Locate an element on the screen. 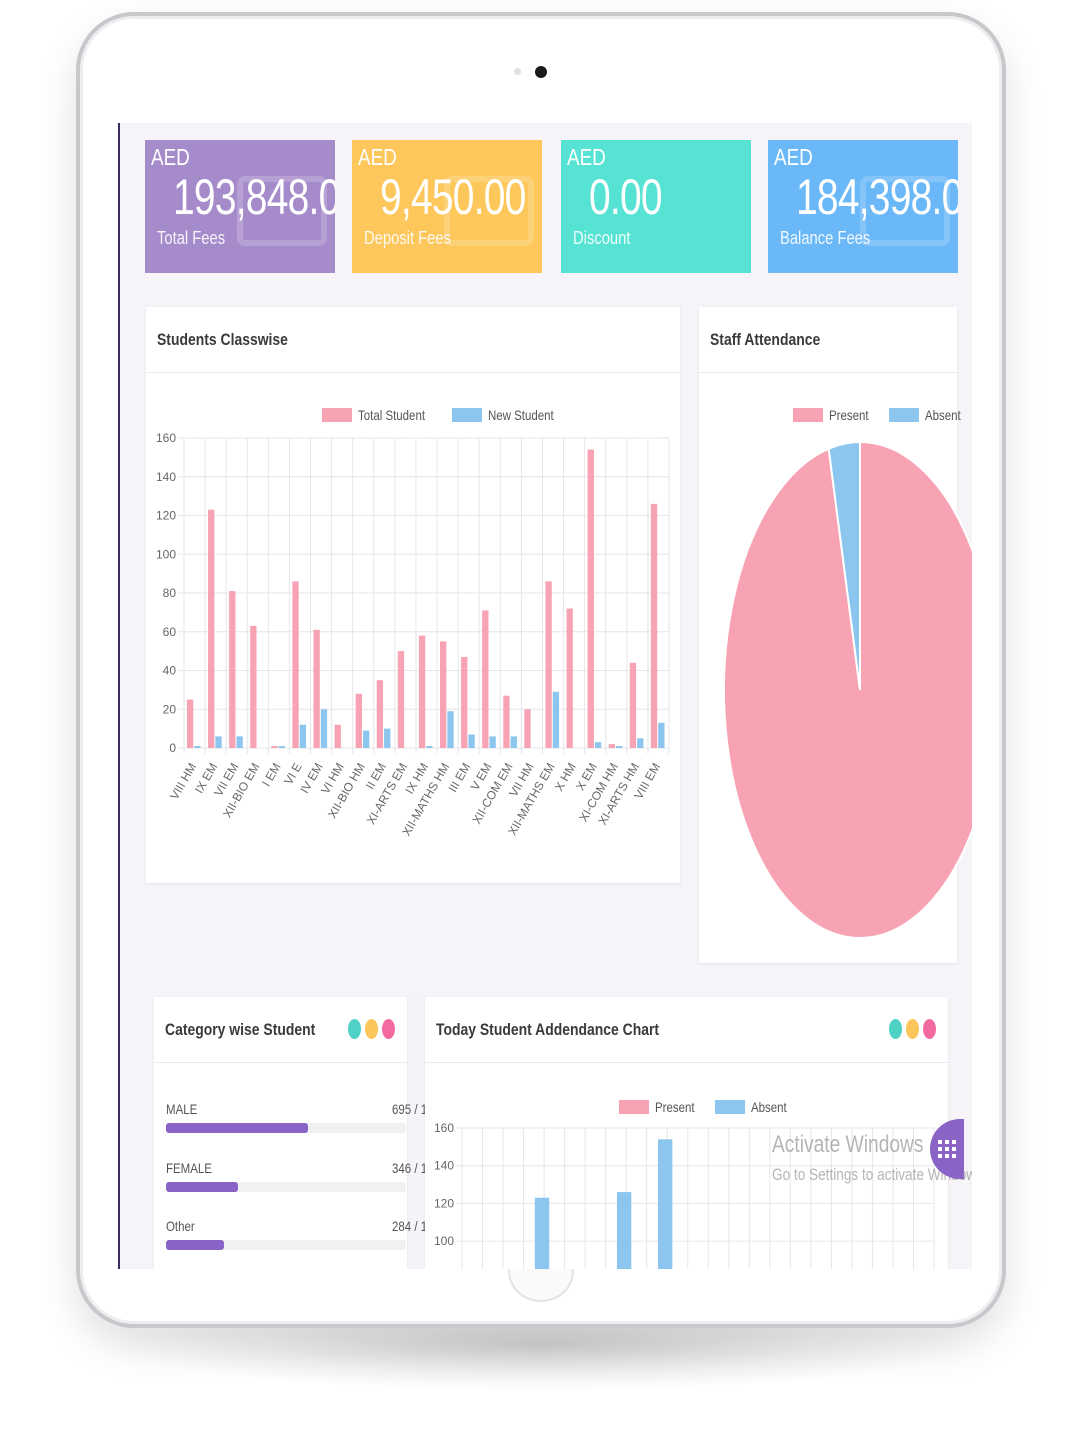 The image size is (1080, 1433). camera-icon is located at coordinates (541, 72).